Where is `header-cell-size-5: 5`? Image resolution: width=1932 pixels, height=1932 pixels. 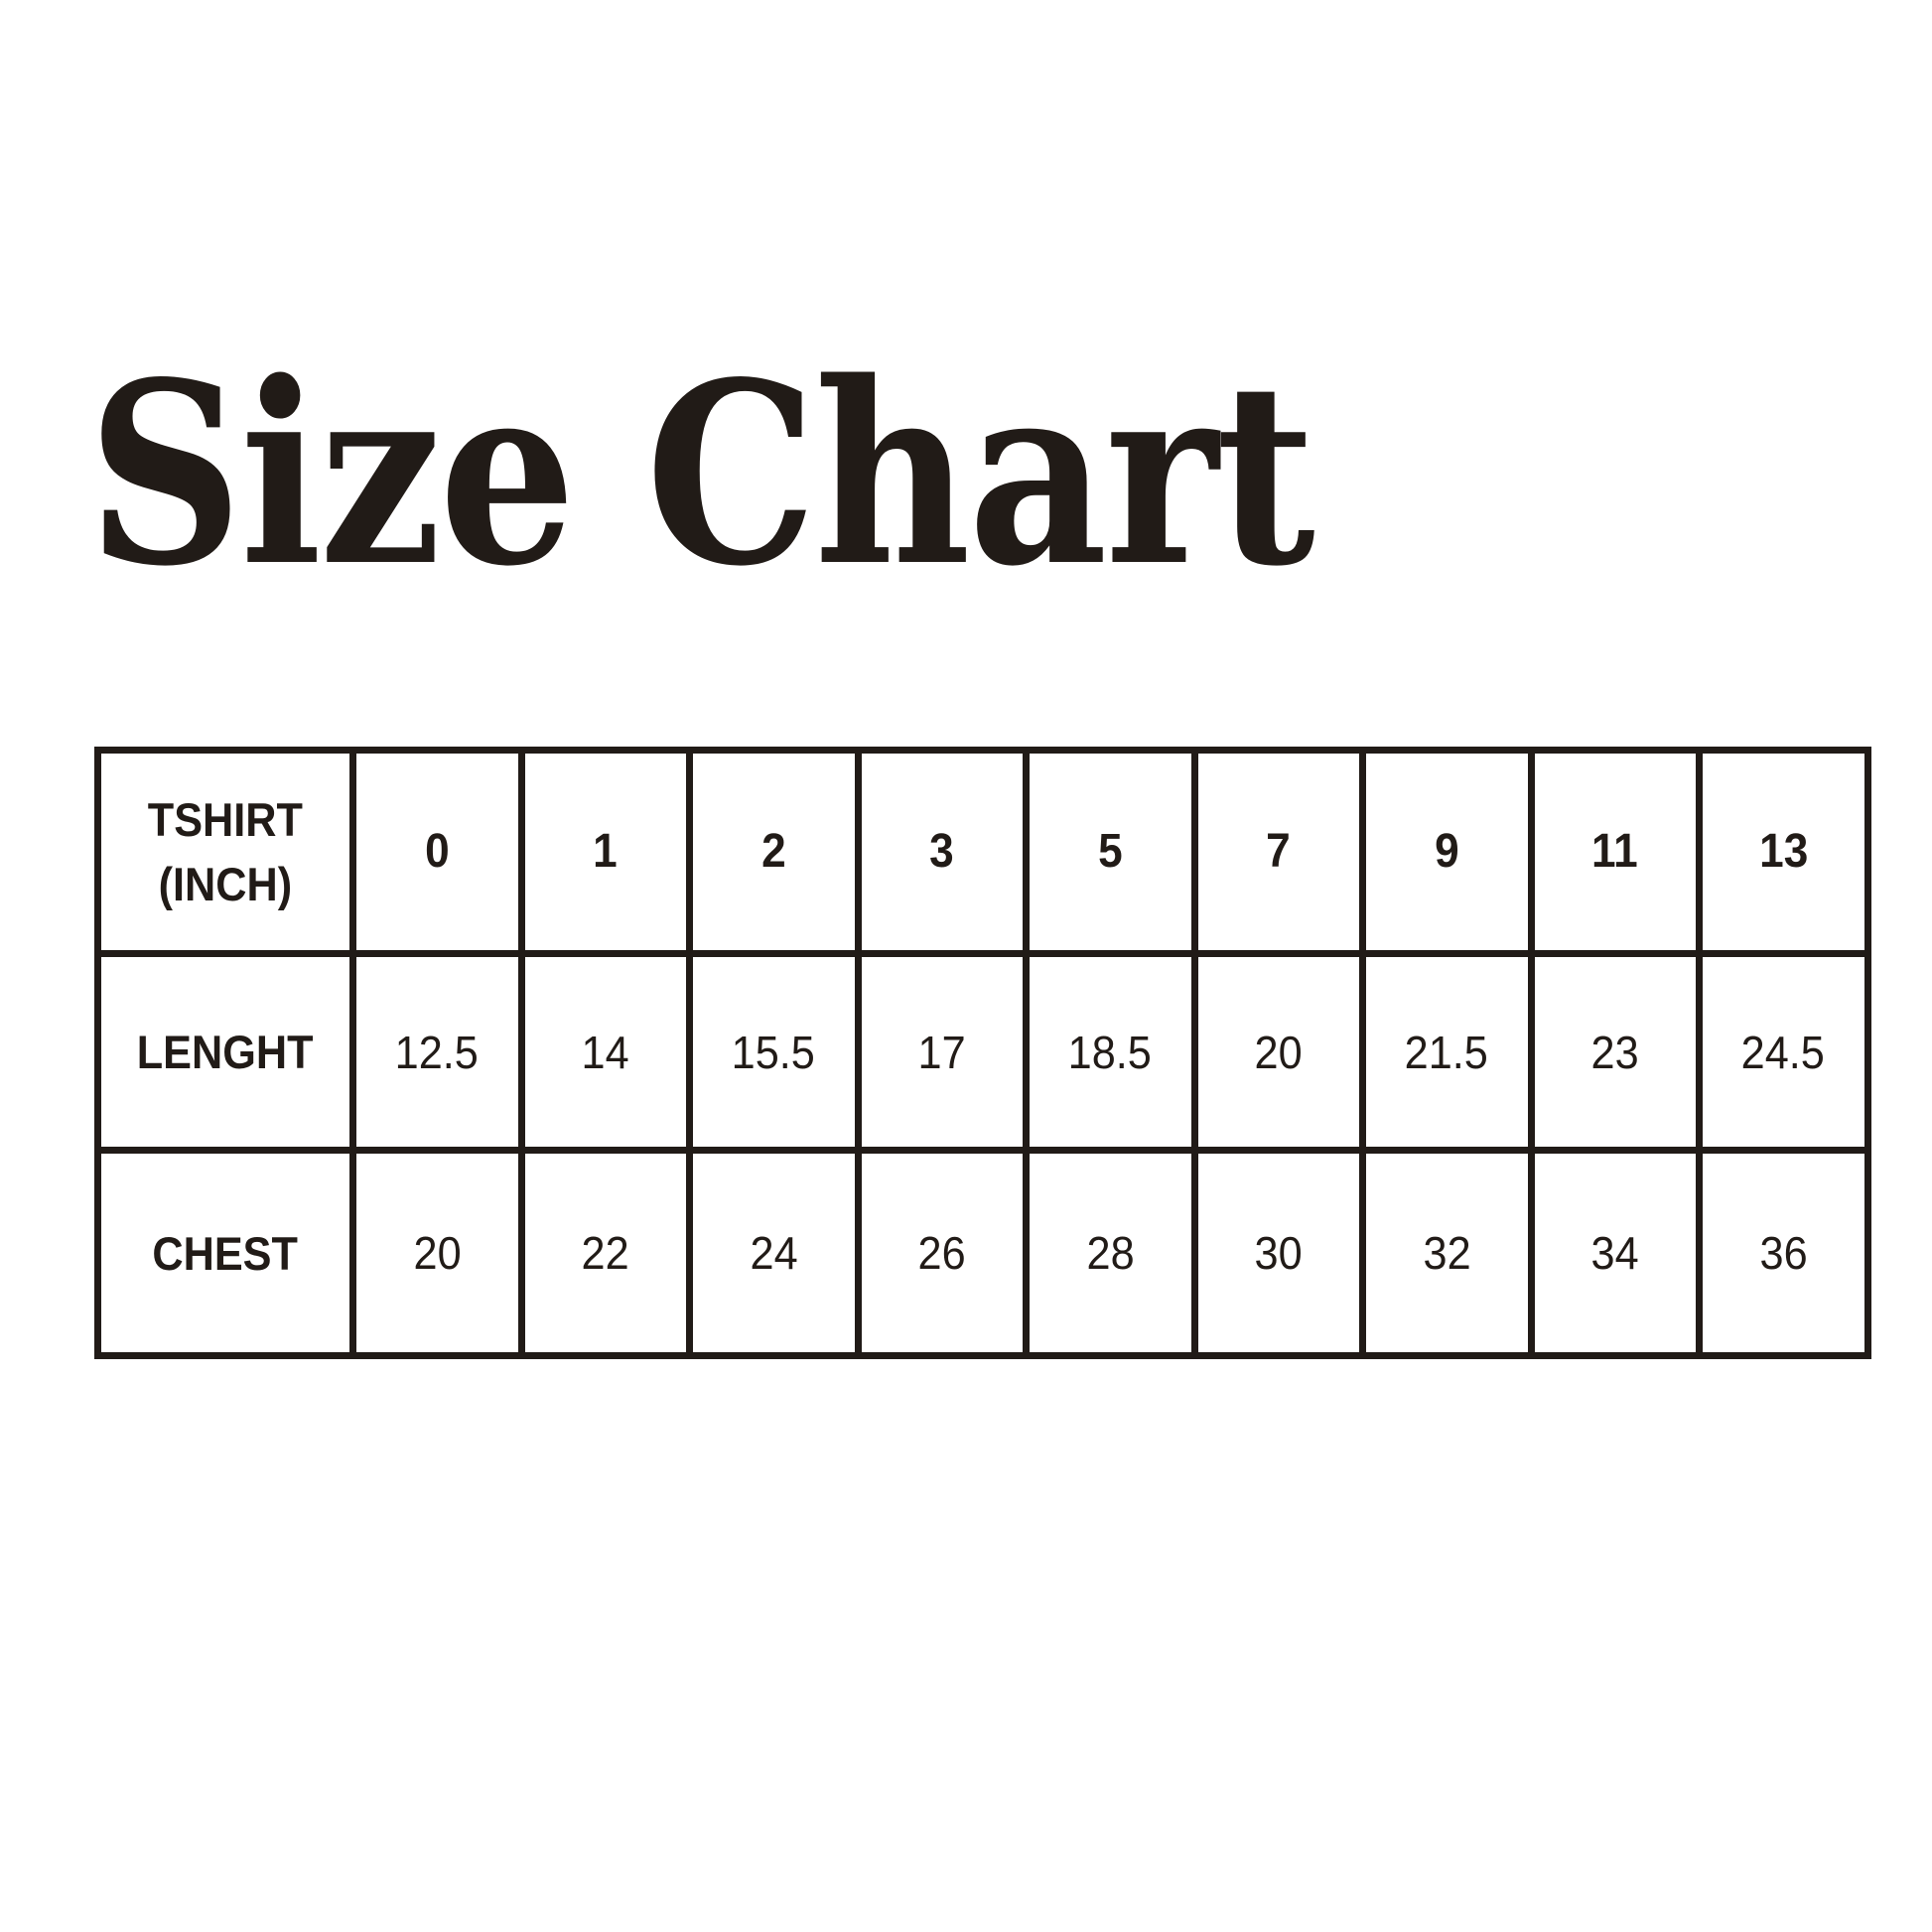 header-cell-size-5: 5 is located at coordinates (1111, 852).